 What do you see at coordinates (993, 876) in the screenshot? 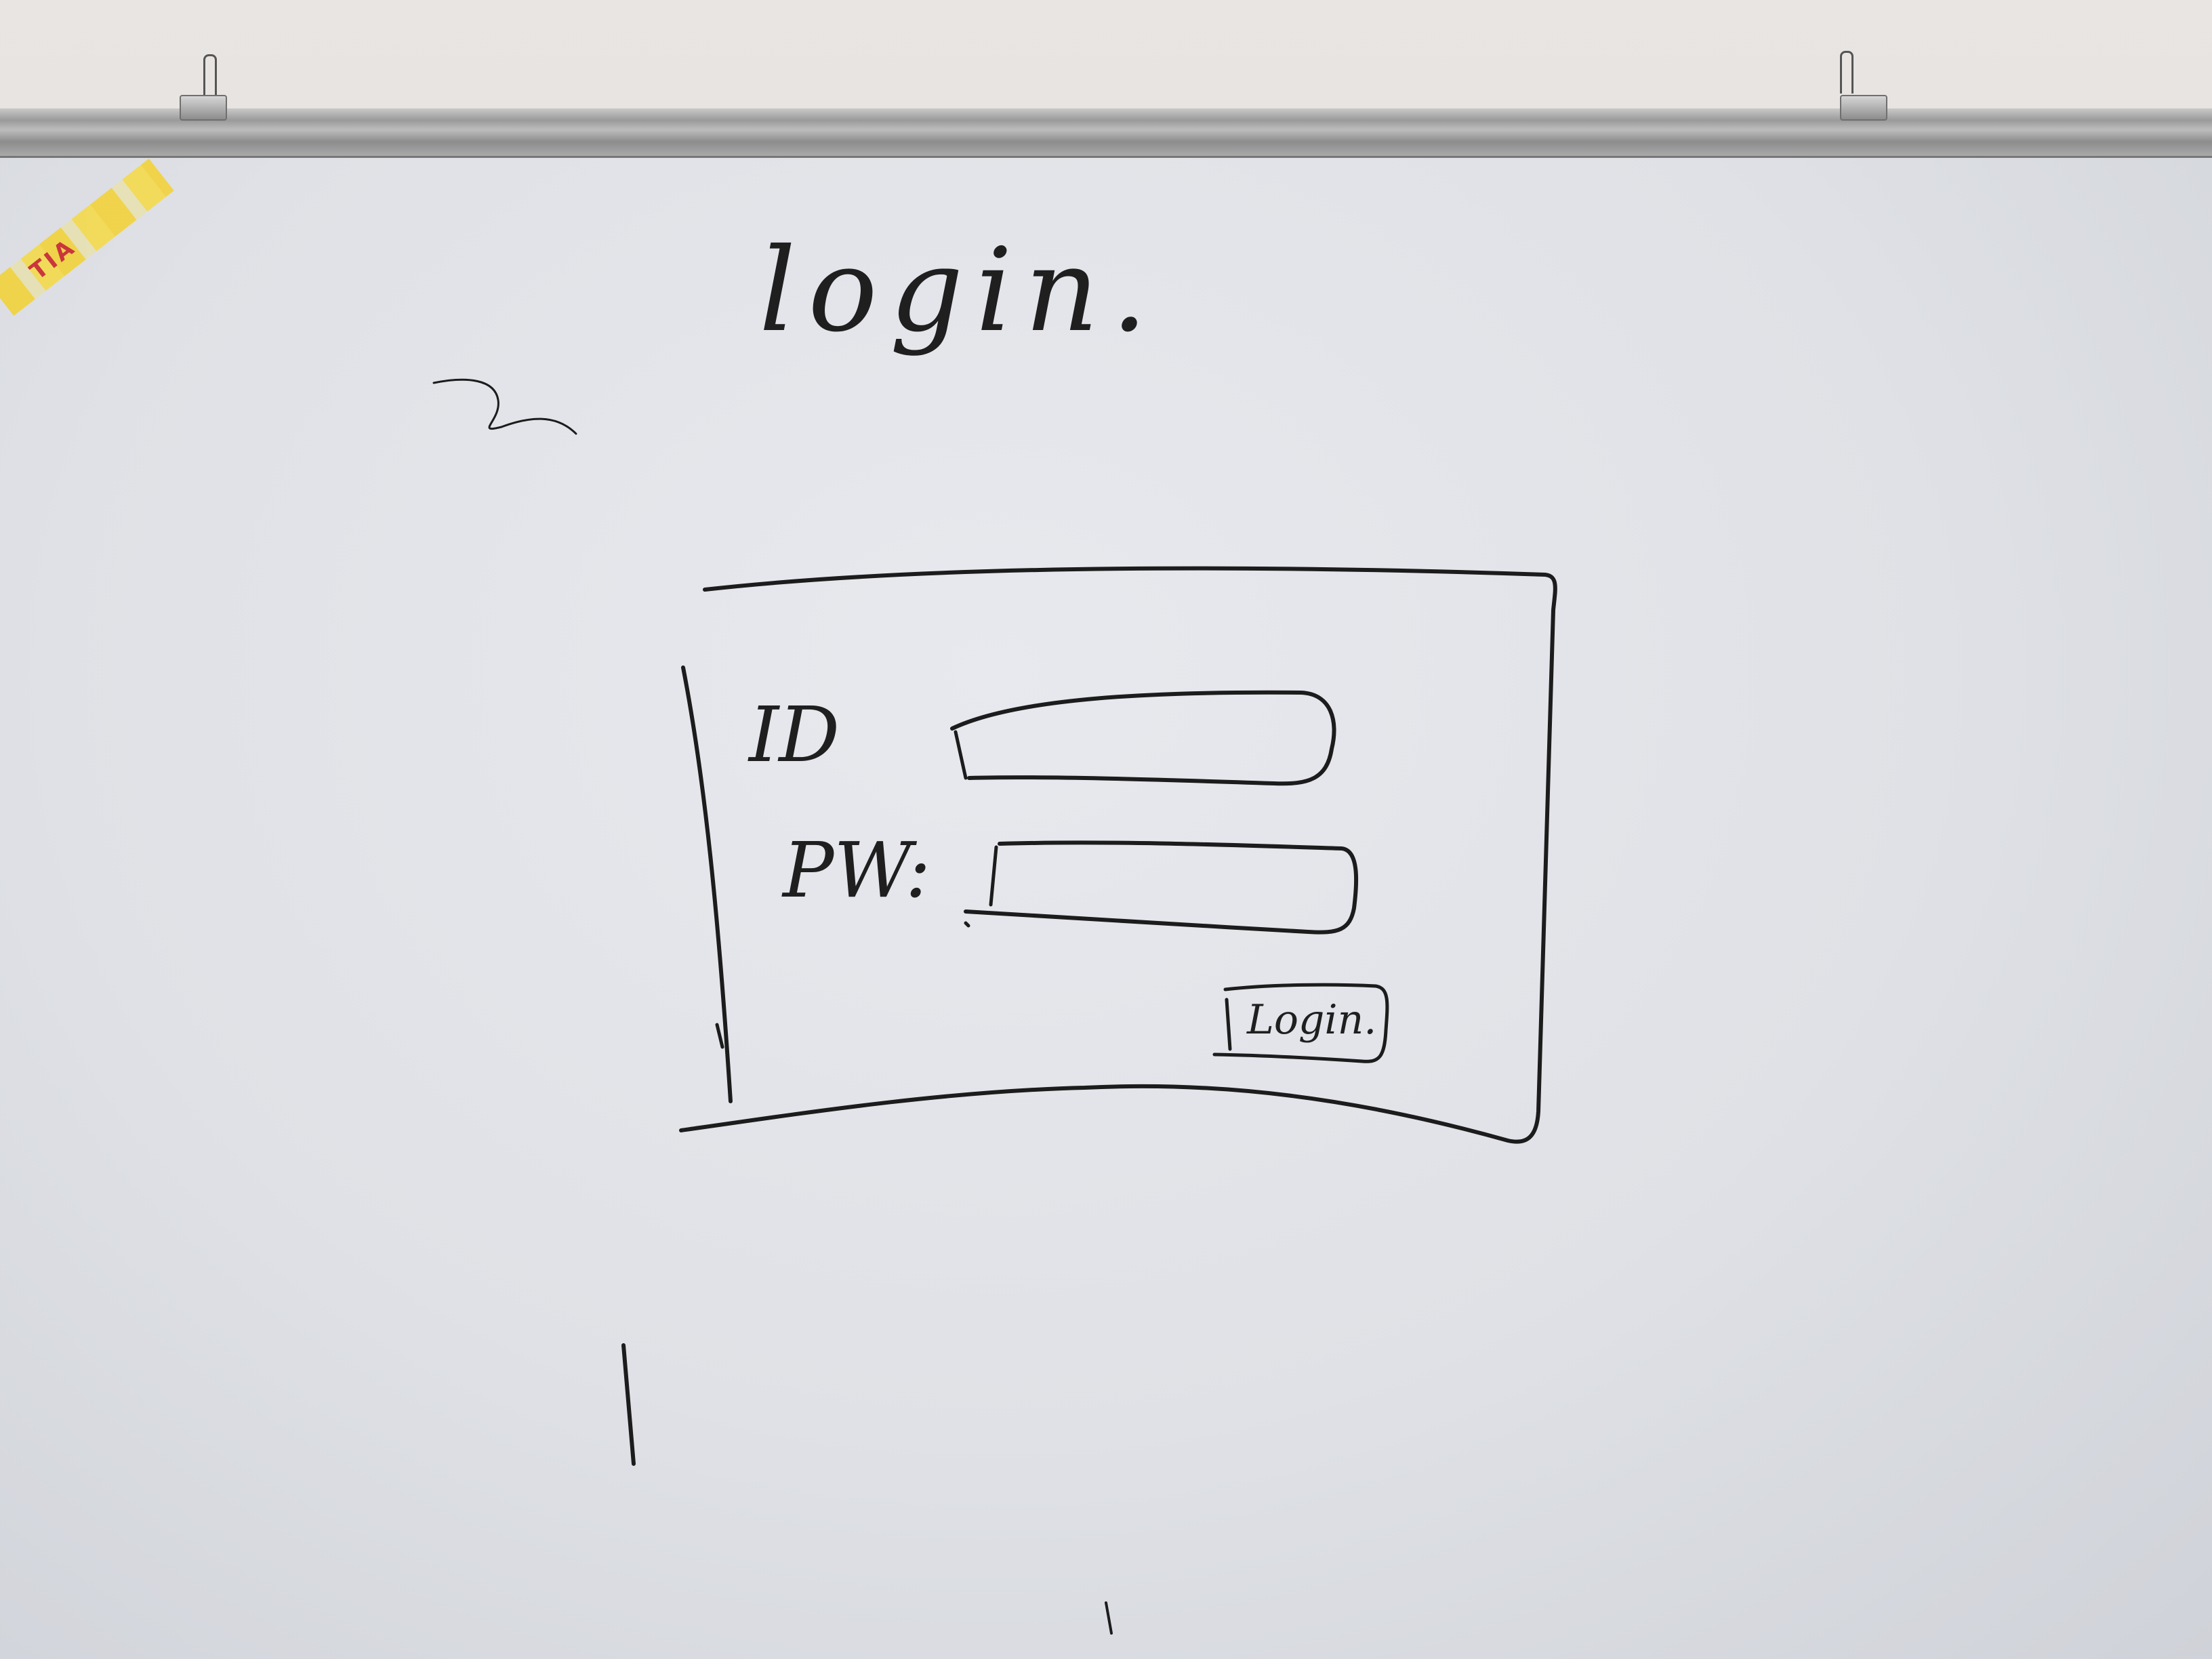
I see `pw-input-cursor` at bounding box center [993, 876].